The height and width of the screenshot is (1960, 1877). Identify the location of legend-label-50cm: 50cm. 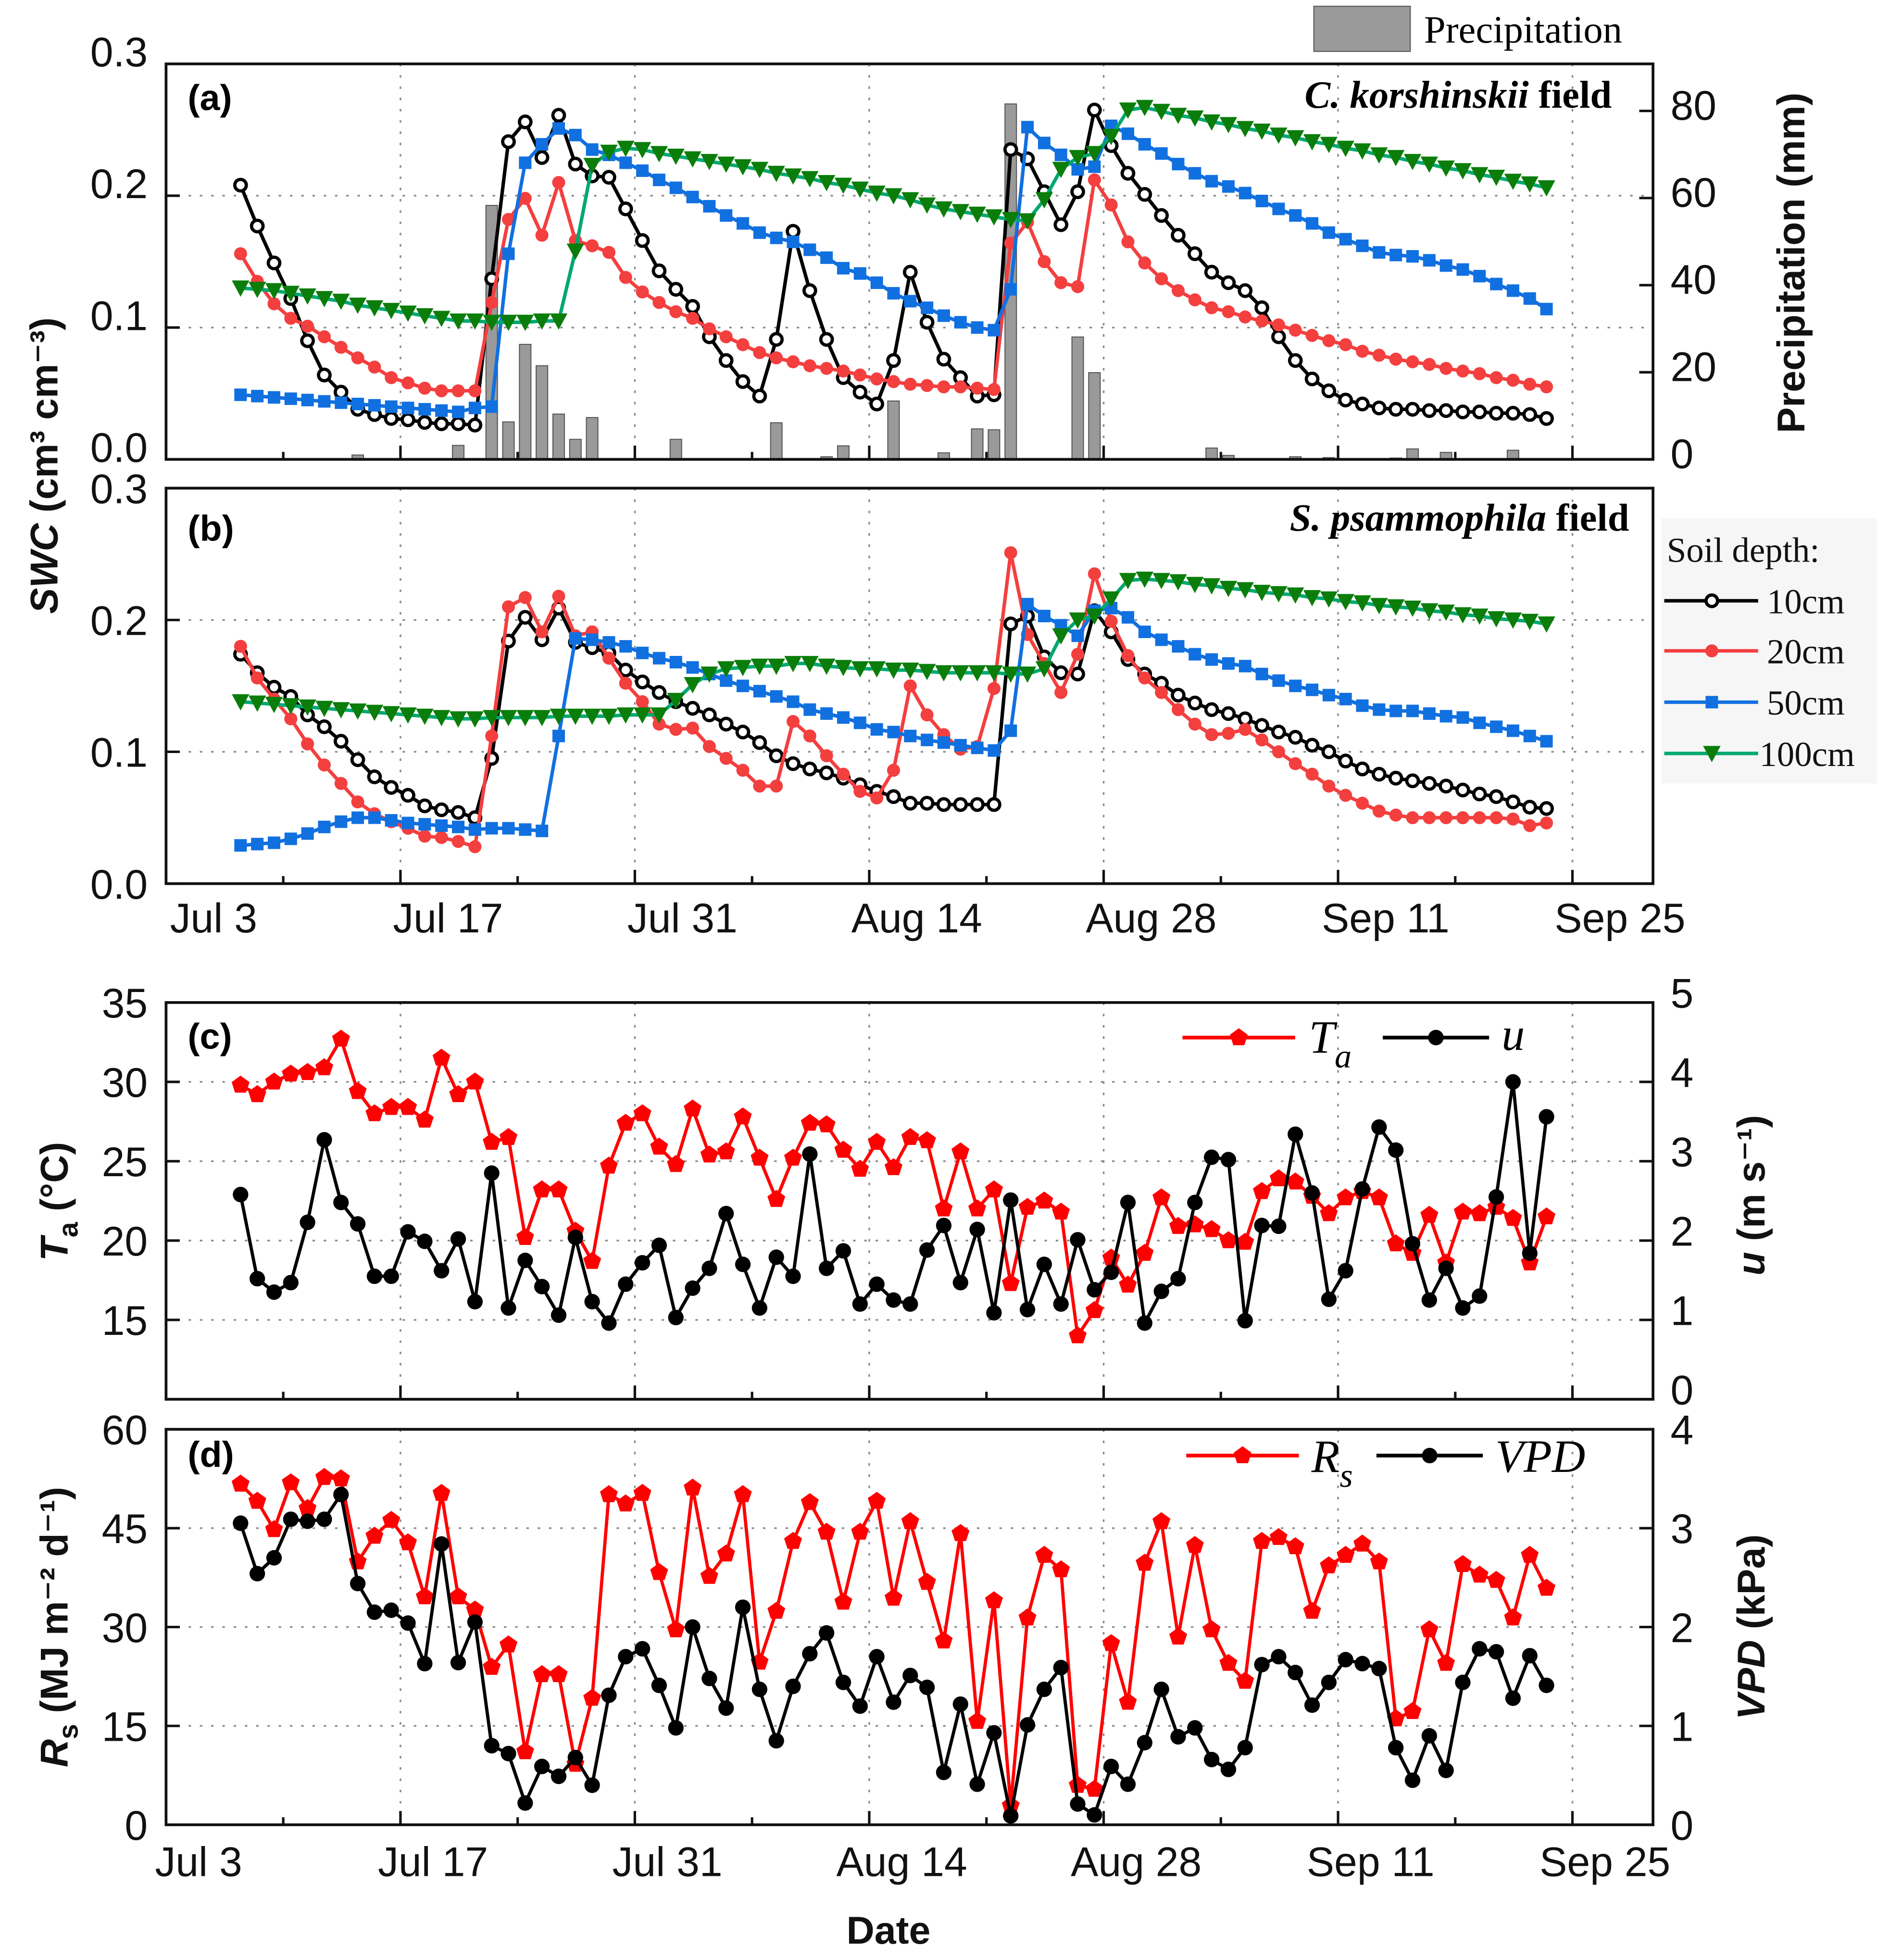
(1806, 702).